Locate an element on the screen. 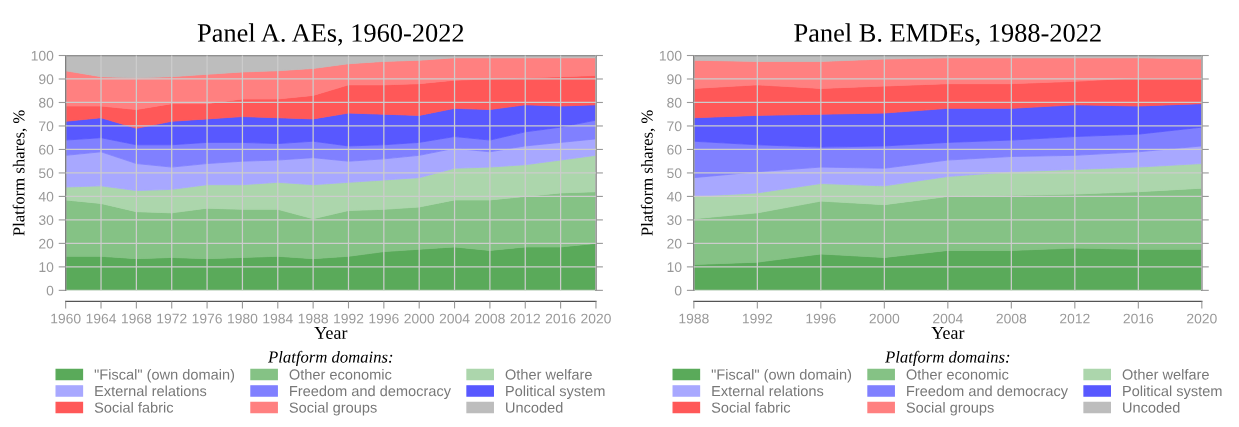  x-tick-label: 1968 is located at coordinates (136, 318).